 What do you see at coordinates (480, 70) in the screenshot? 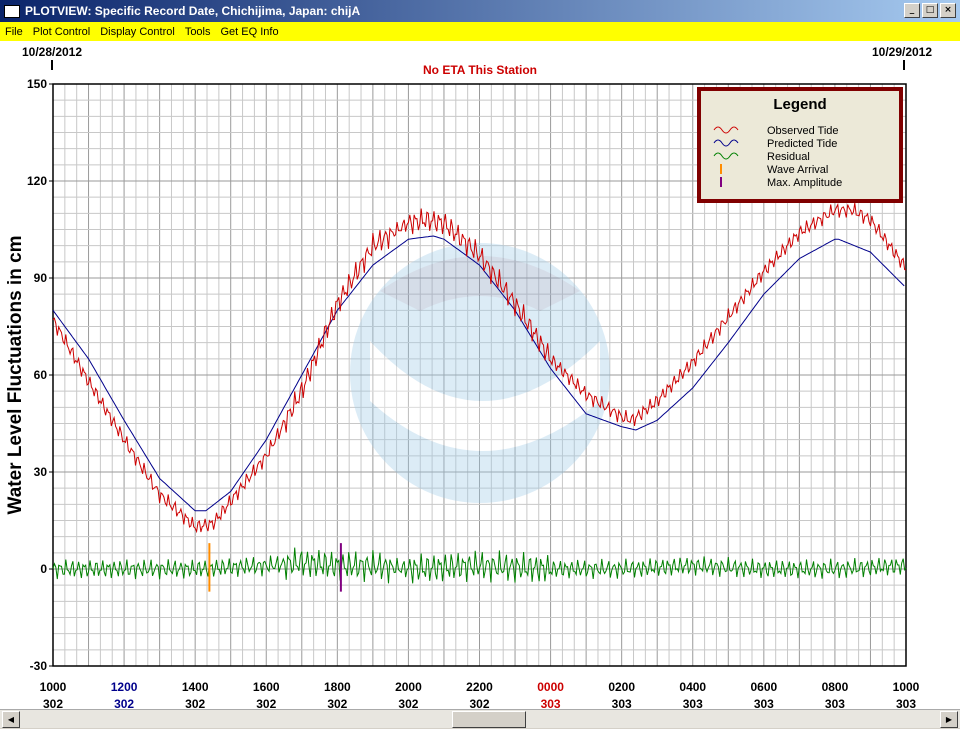
I see `chart-title: No ETA This Station` at bounding box center [480, 70].